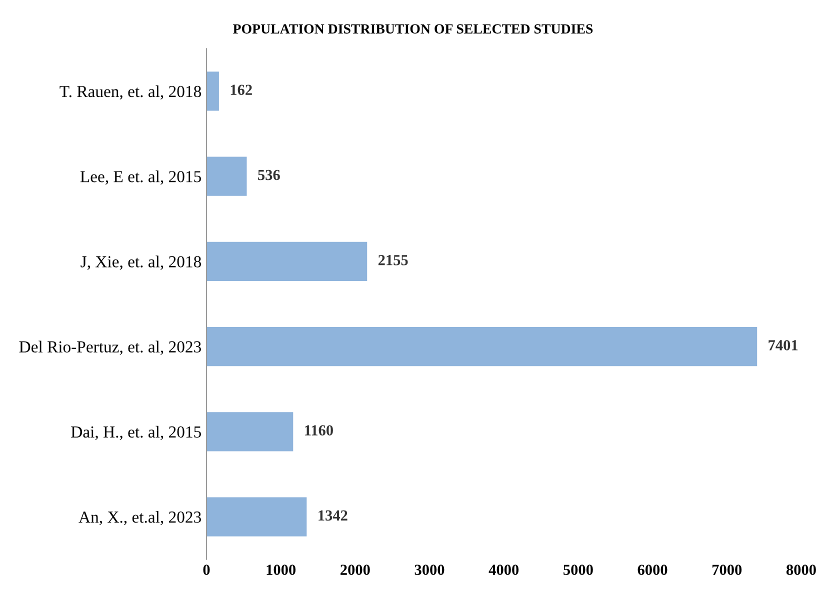 This screenshot has height=608, width=826. Describe the element at coordinates (140, 177) in the screenshot. I see `y-tick-label: Lee, E et. al, 2015` at that location.